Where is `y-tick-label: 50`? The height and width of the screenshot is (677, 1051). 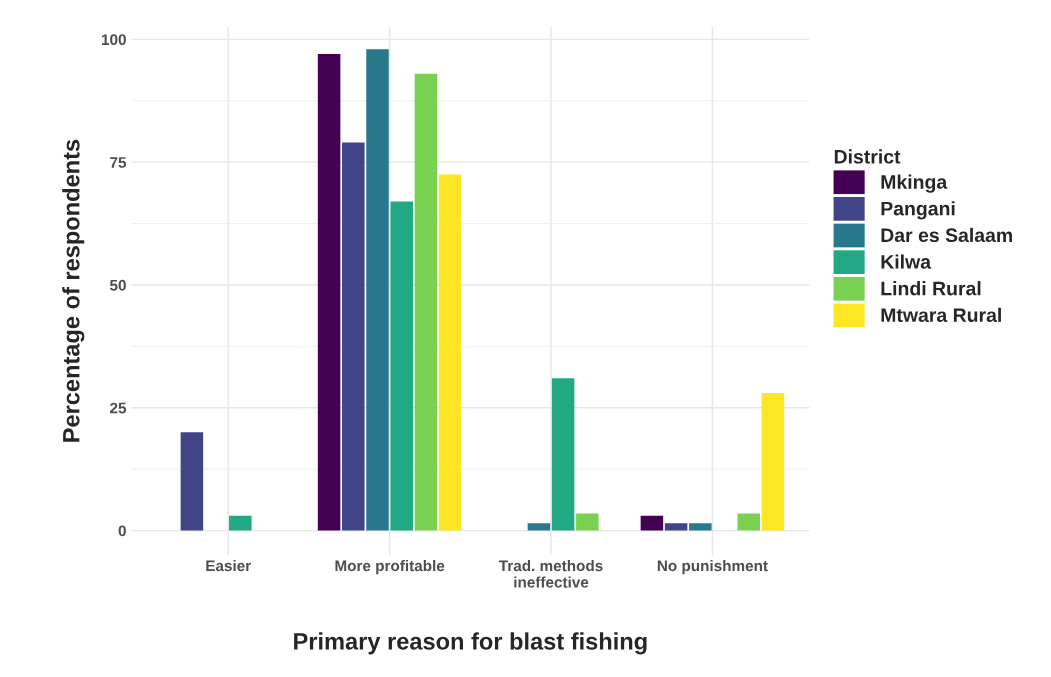
y-tick-label: 50 is located at coordinates (117, 285).